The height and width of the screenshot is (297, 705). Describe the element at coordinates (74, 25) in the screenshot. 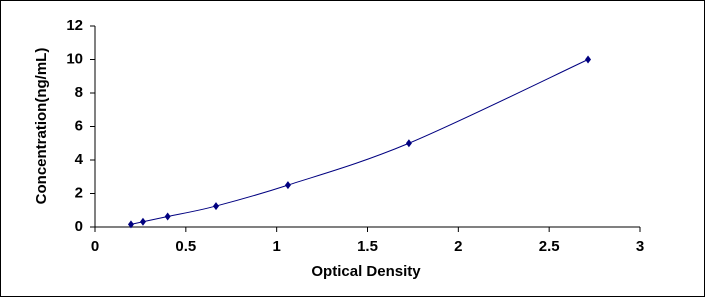

I see `y-tick-label: 12` at that location.